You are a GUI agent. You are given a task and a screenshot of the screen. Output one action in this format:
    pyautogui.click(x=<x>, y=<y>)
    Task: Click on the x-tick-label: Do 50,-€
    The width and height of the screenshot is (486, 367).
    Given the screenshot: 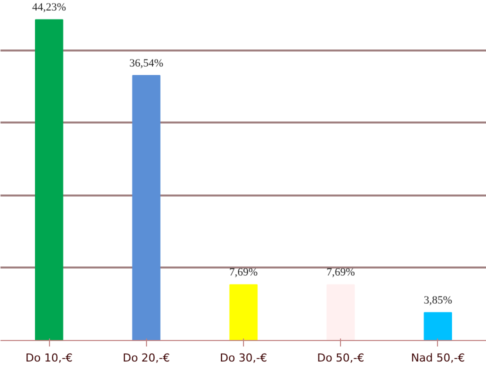 What is the action you would take?
    pyautogui.click(x=340, y=358)
    